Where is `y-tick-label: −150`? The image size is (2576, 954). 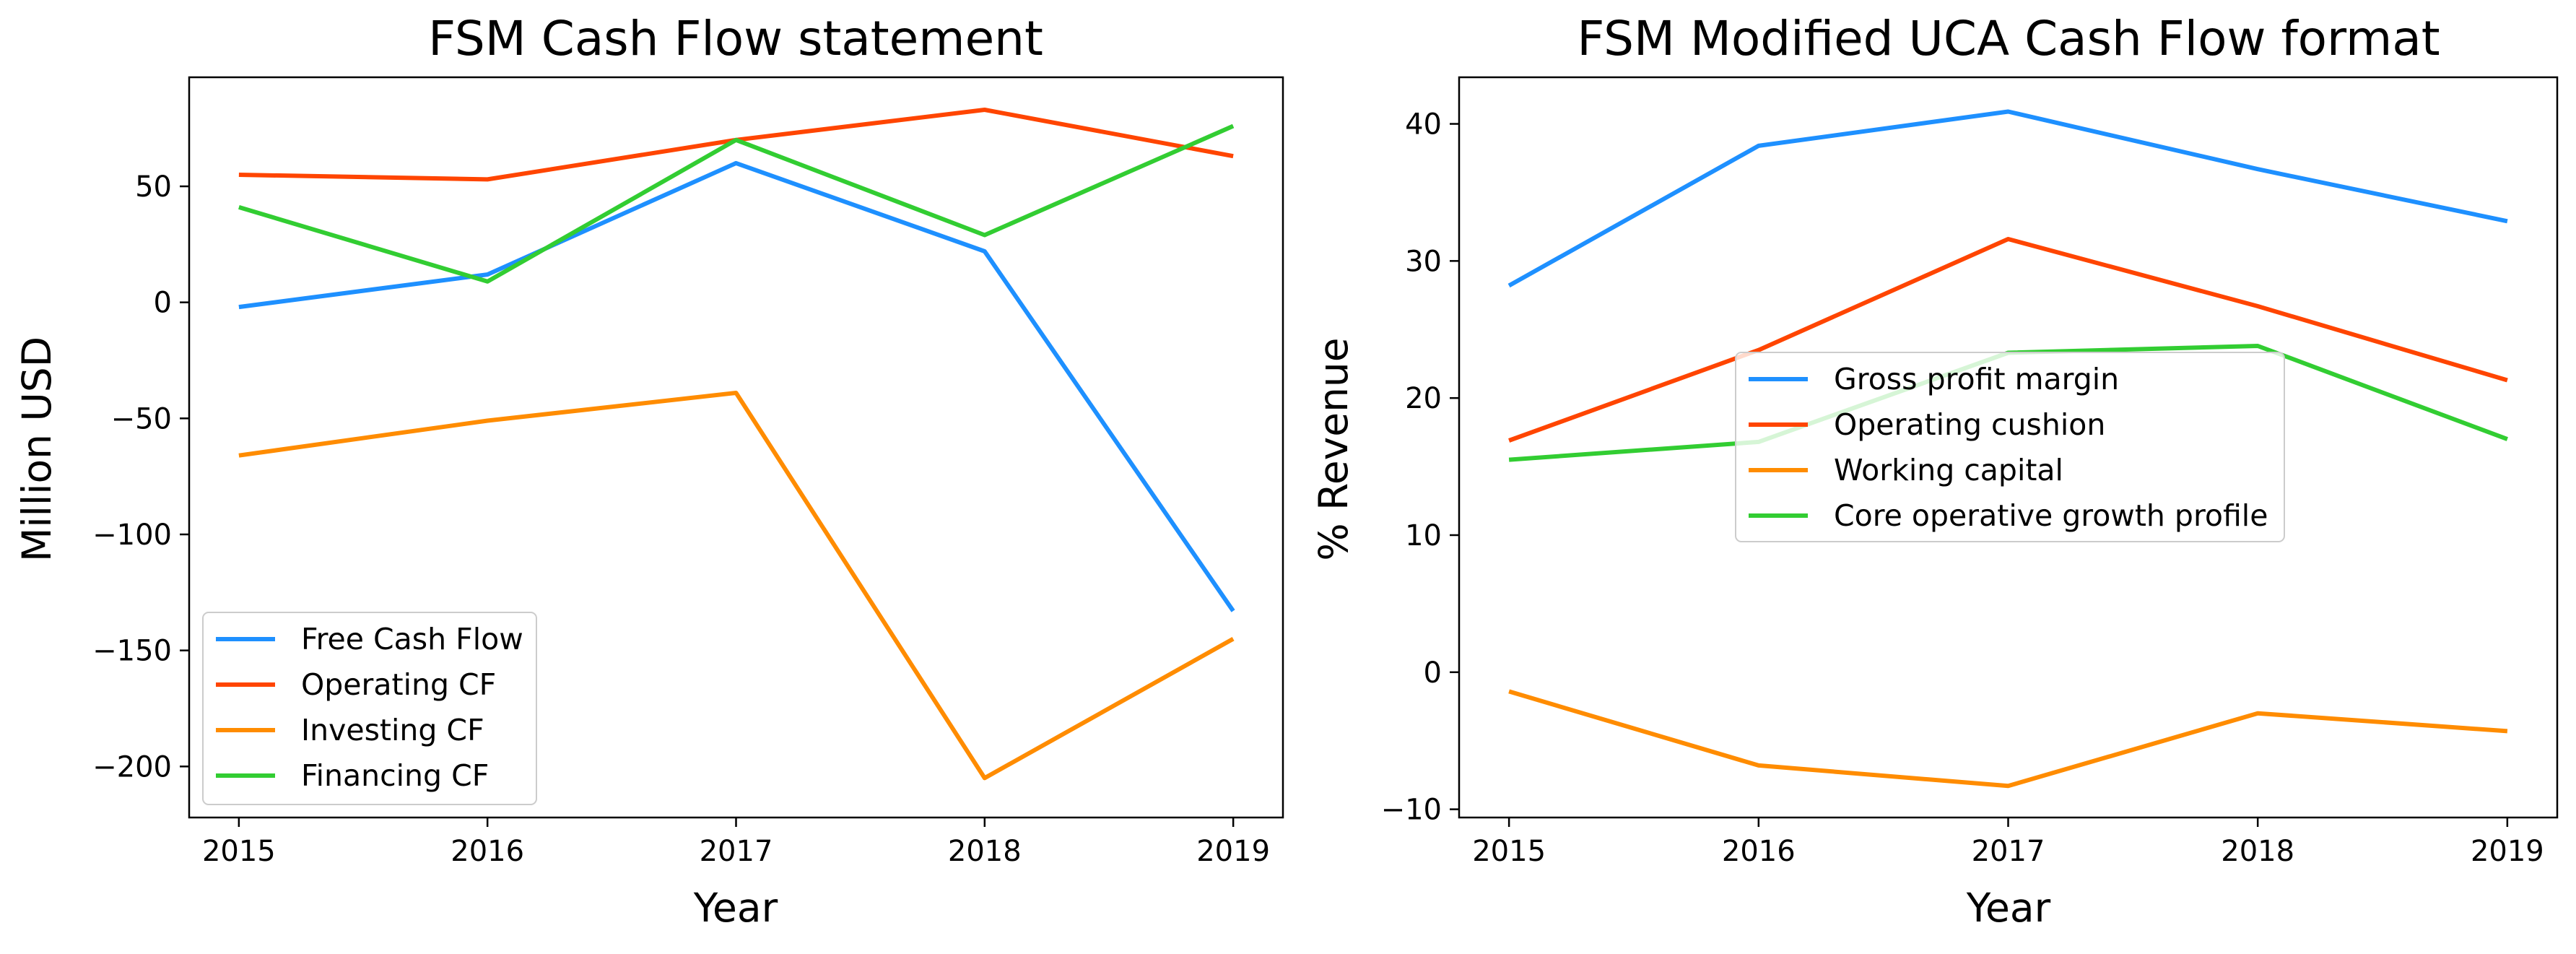 y-tick-label: −150 is located at coordinates (132, 652).